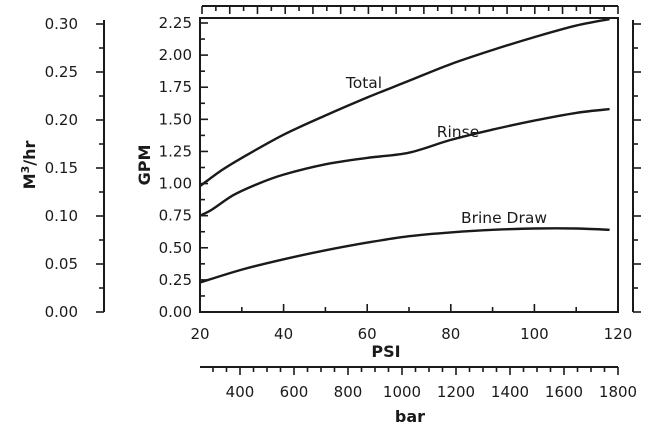 The height and width of the screenshot is (429, 649). I want to click on y-tick-label: 0.50, so click(175, 248).